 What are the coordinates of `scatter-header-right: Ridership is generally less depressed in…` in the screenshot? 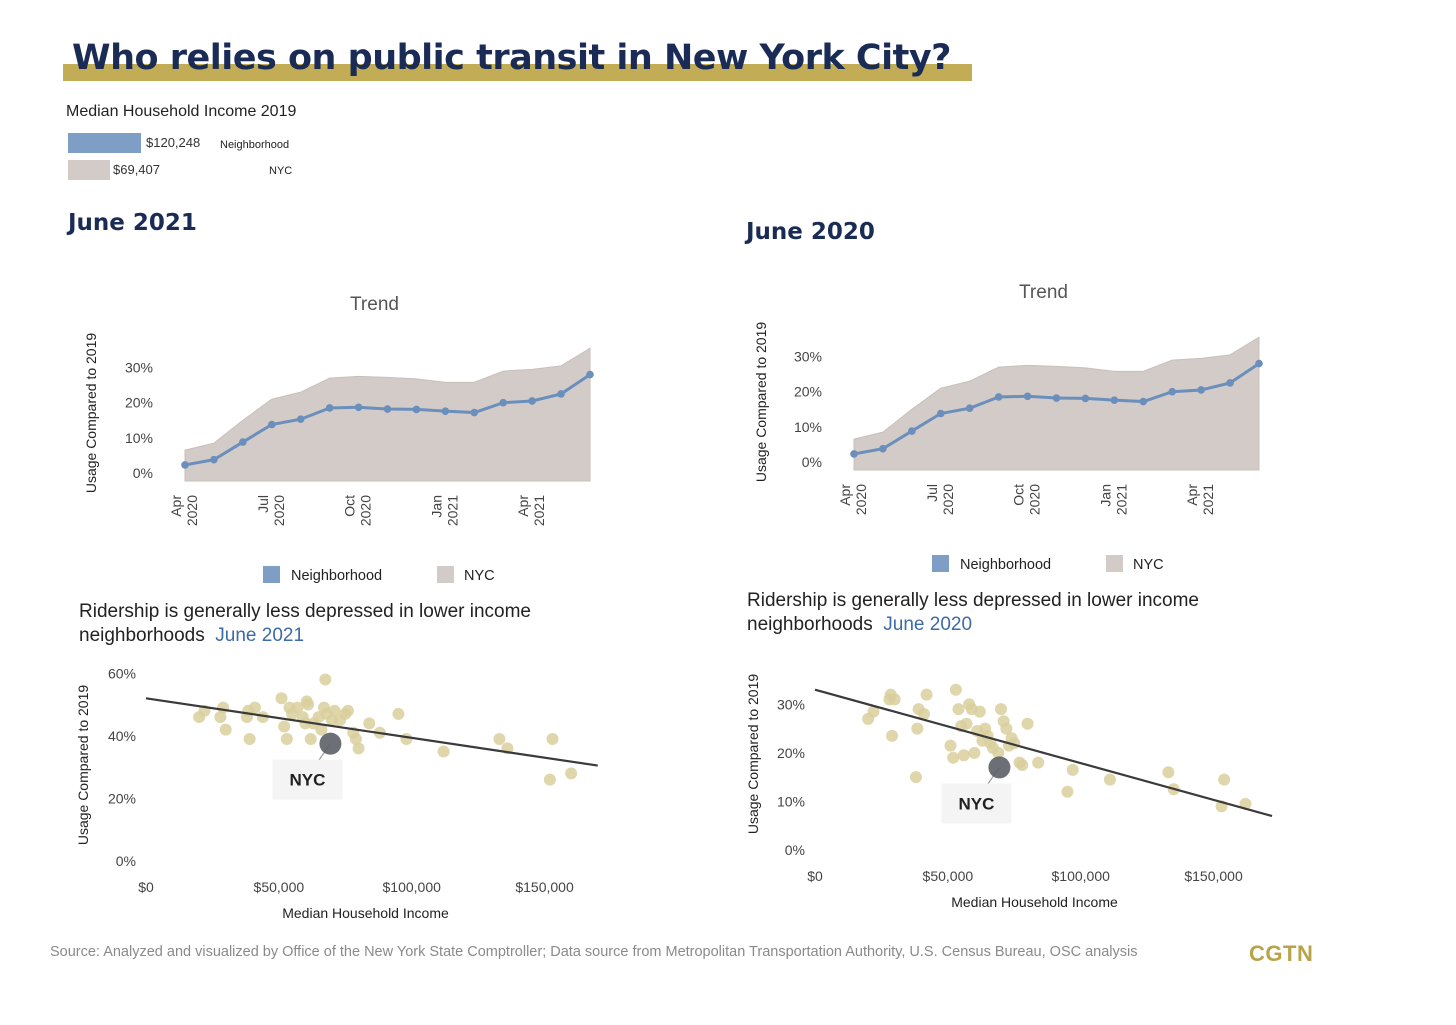 It's located at (973, 613).